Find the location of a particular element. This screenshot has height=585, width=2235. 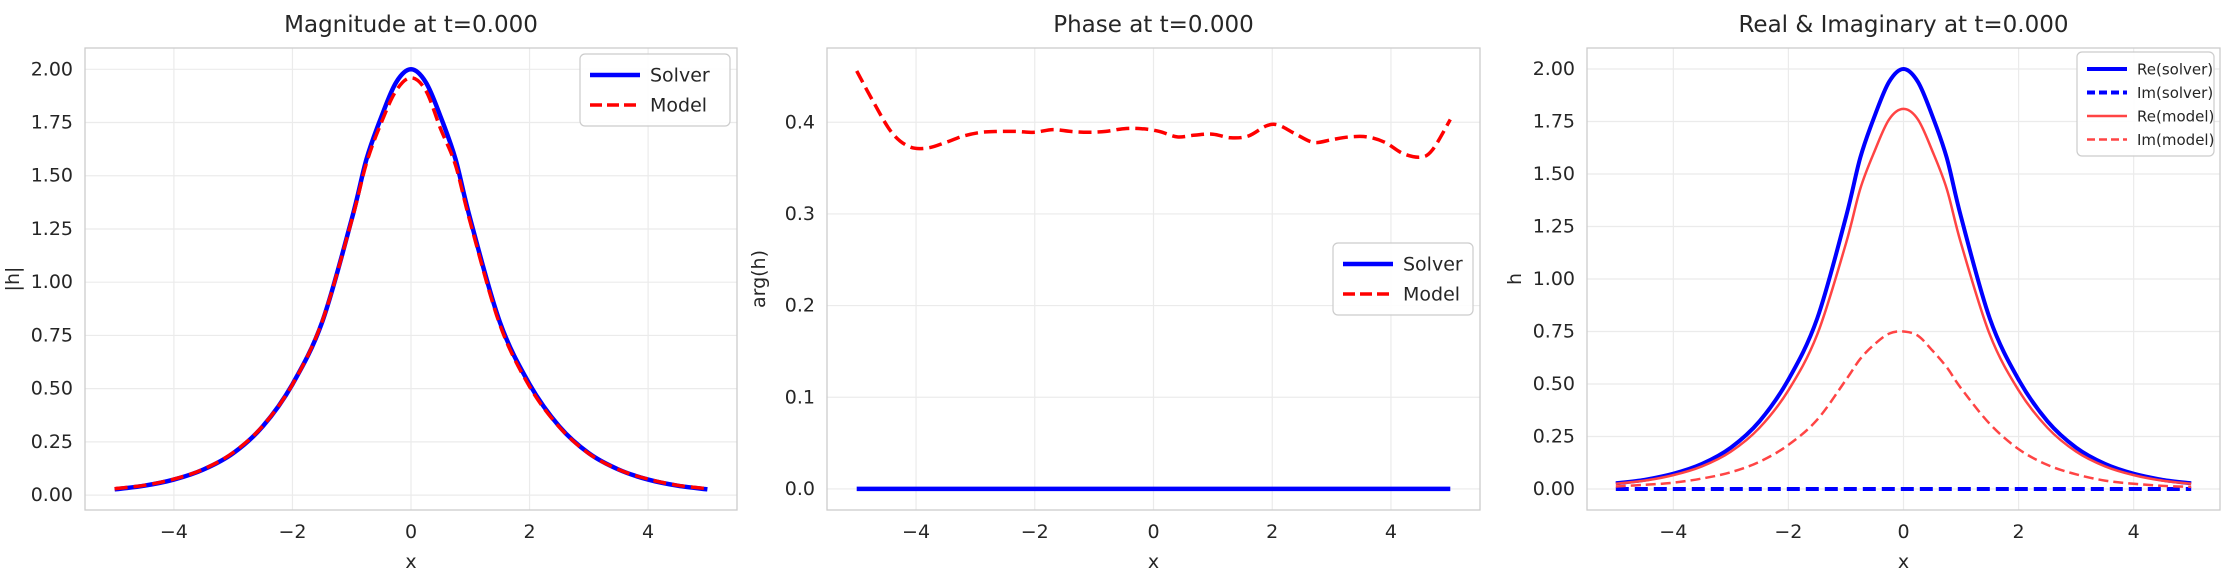

y-axis-label: h is located at coordinates (1515, 279).